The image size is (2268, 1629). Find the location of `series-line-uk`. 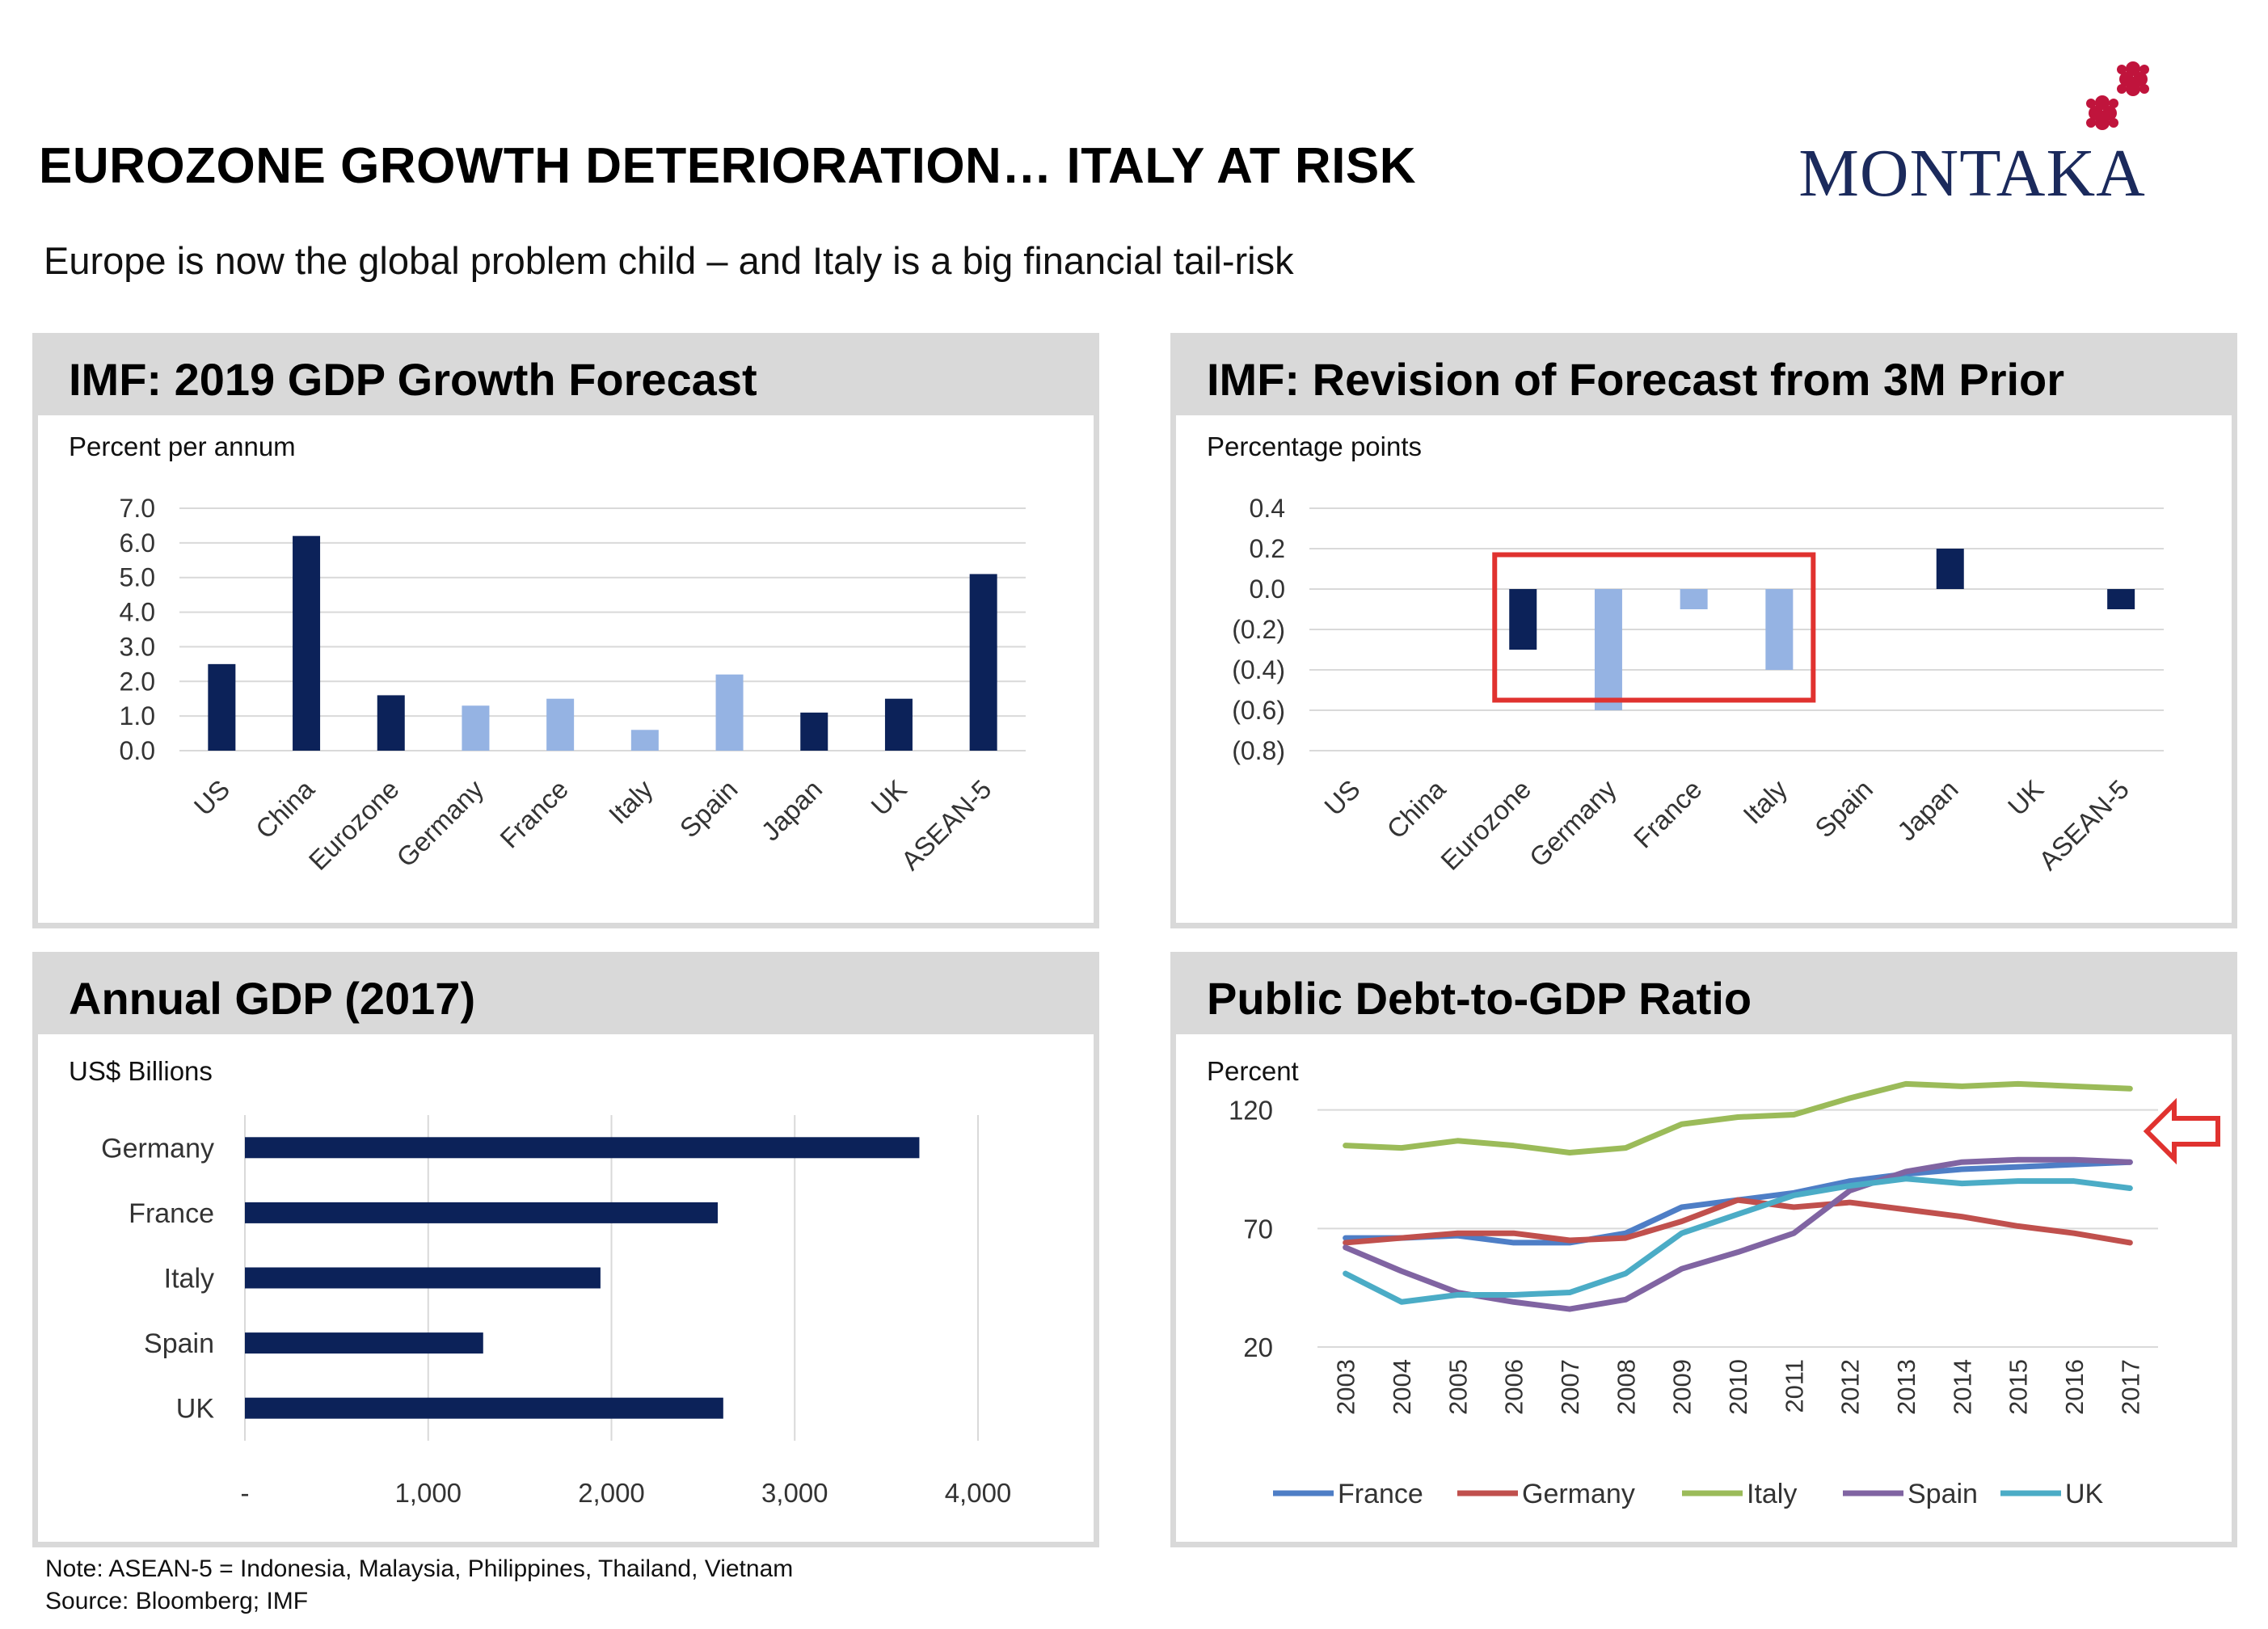

series-line-uk is located at coordinates (1738, 1240).